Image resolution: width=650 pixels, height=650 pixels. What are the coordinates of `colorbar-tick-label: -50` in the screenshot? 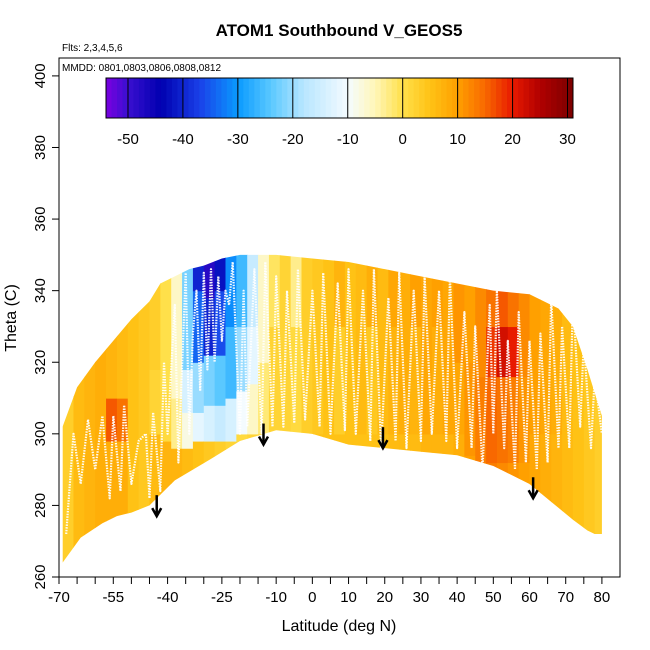 It's located at (128, 139).